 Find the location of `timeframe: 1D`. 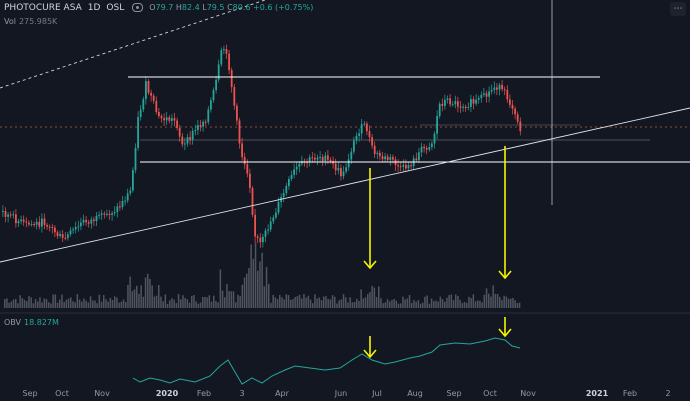

timeframe: 1D is located at coordinates (94, 8).